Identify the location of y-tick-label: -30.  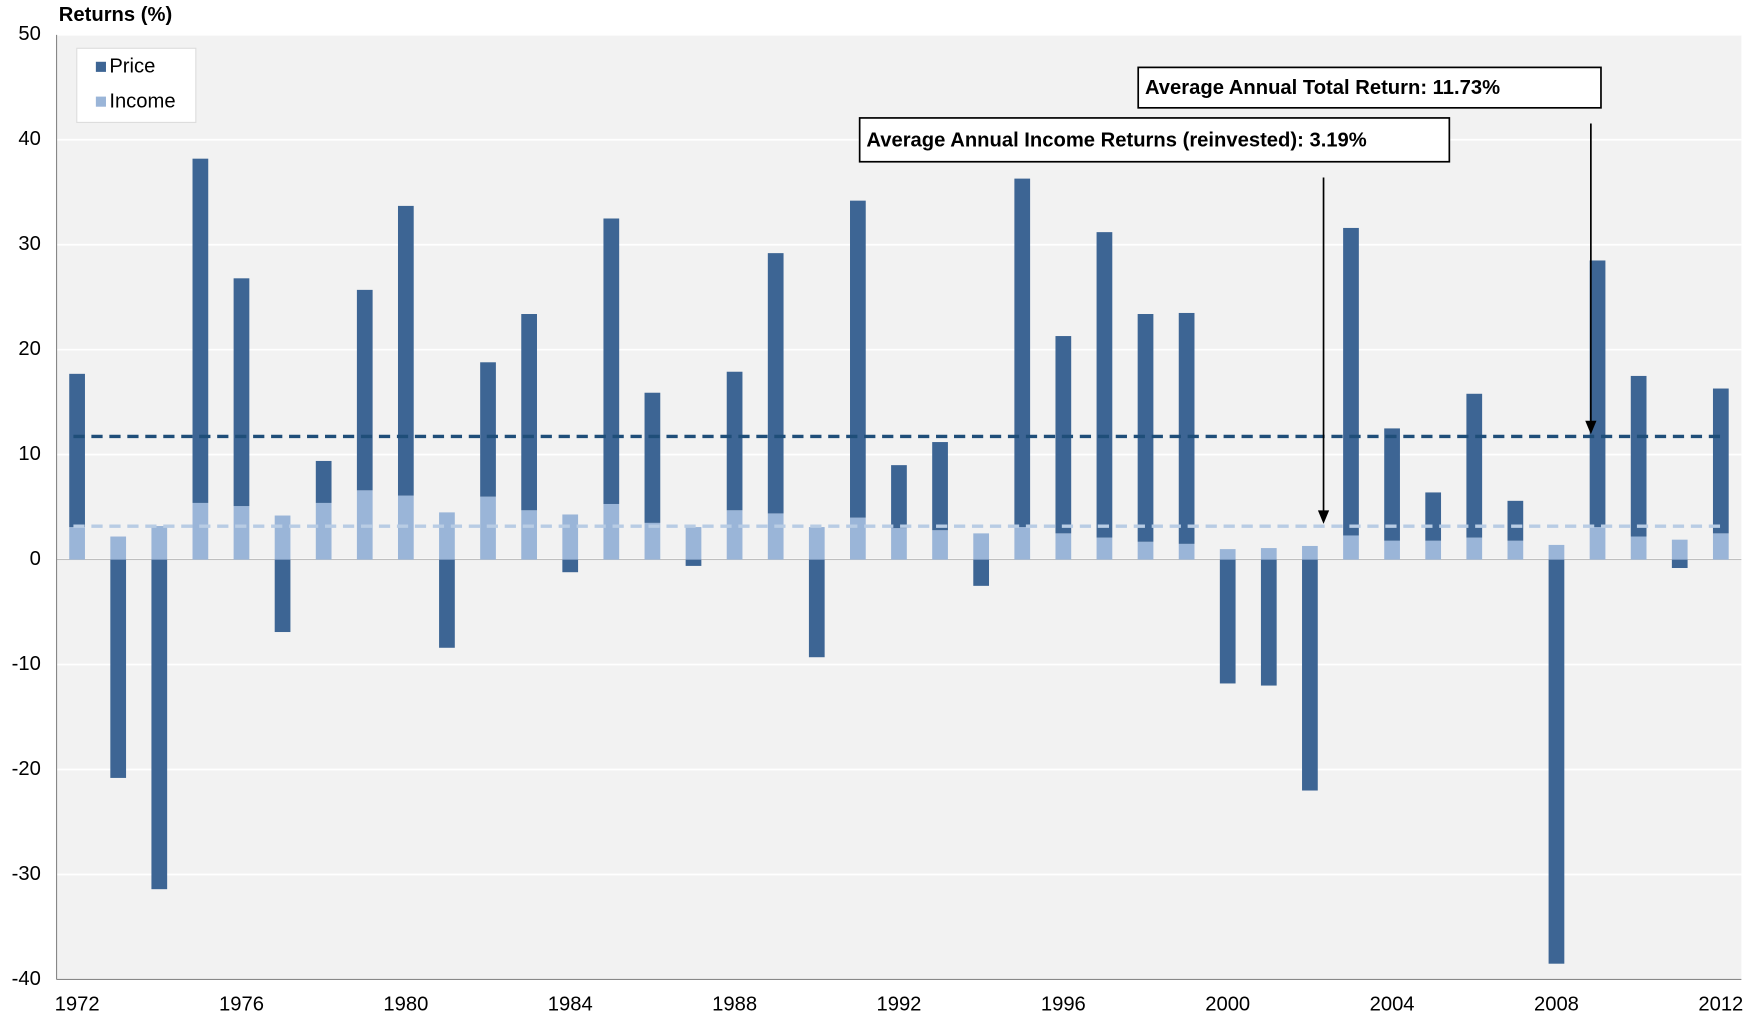
(26, 874).